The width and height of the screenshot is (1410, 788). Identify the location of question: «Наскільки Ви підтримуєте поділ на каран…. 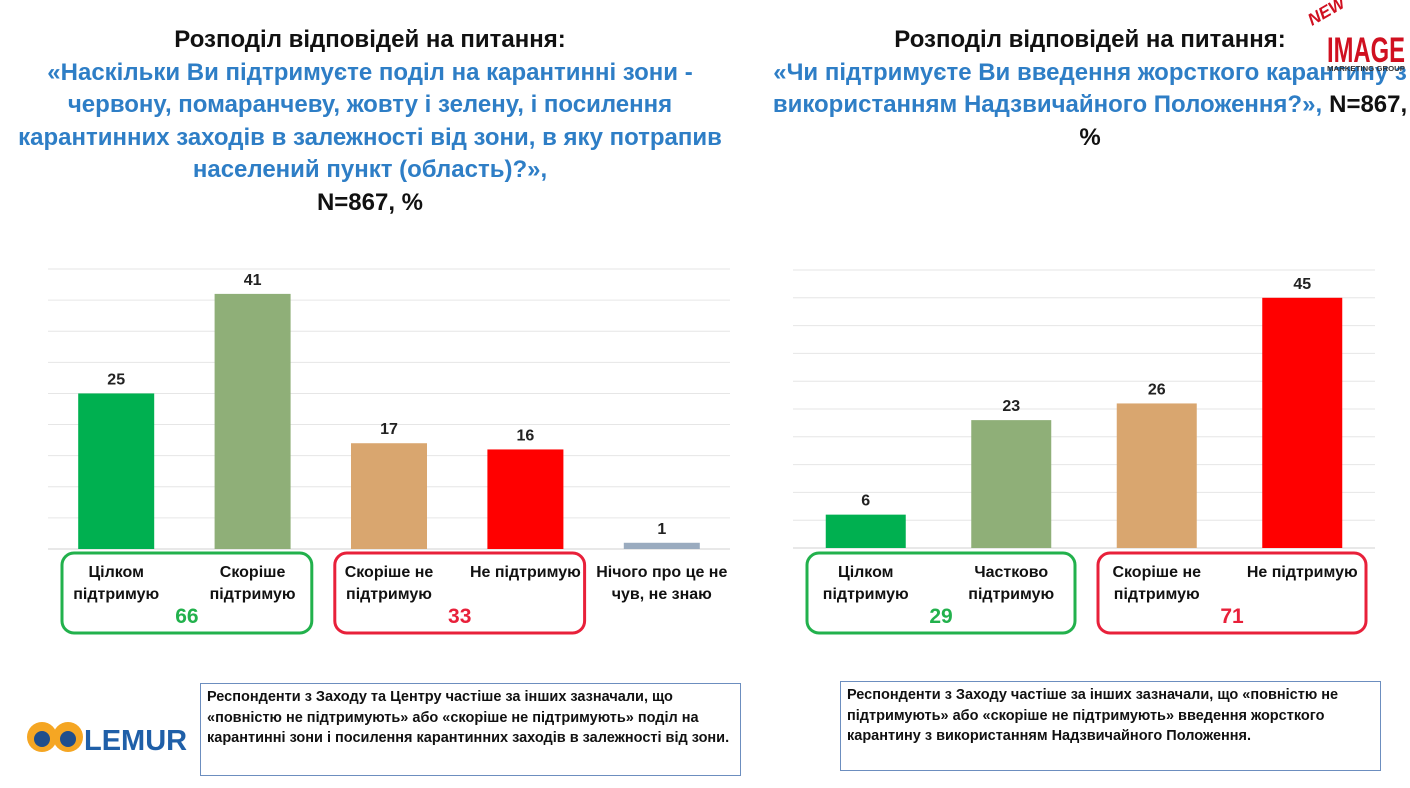
(370, 121).